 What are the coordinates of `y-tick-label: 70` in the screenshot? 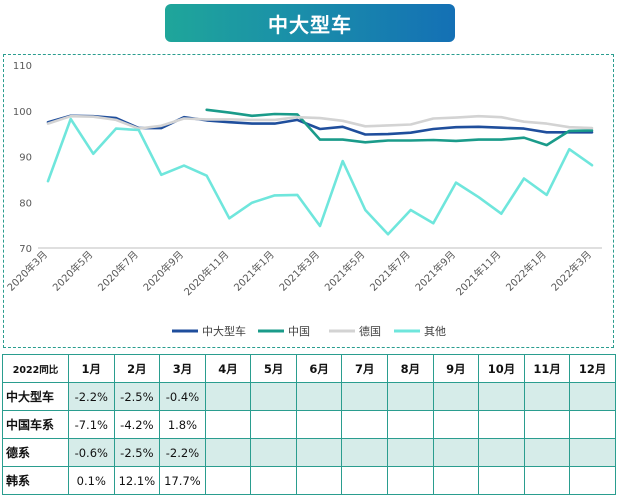 It's located at (25, 249).